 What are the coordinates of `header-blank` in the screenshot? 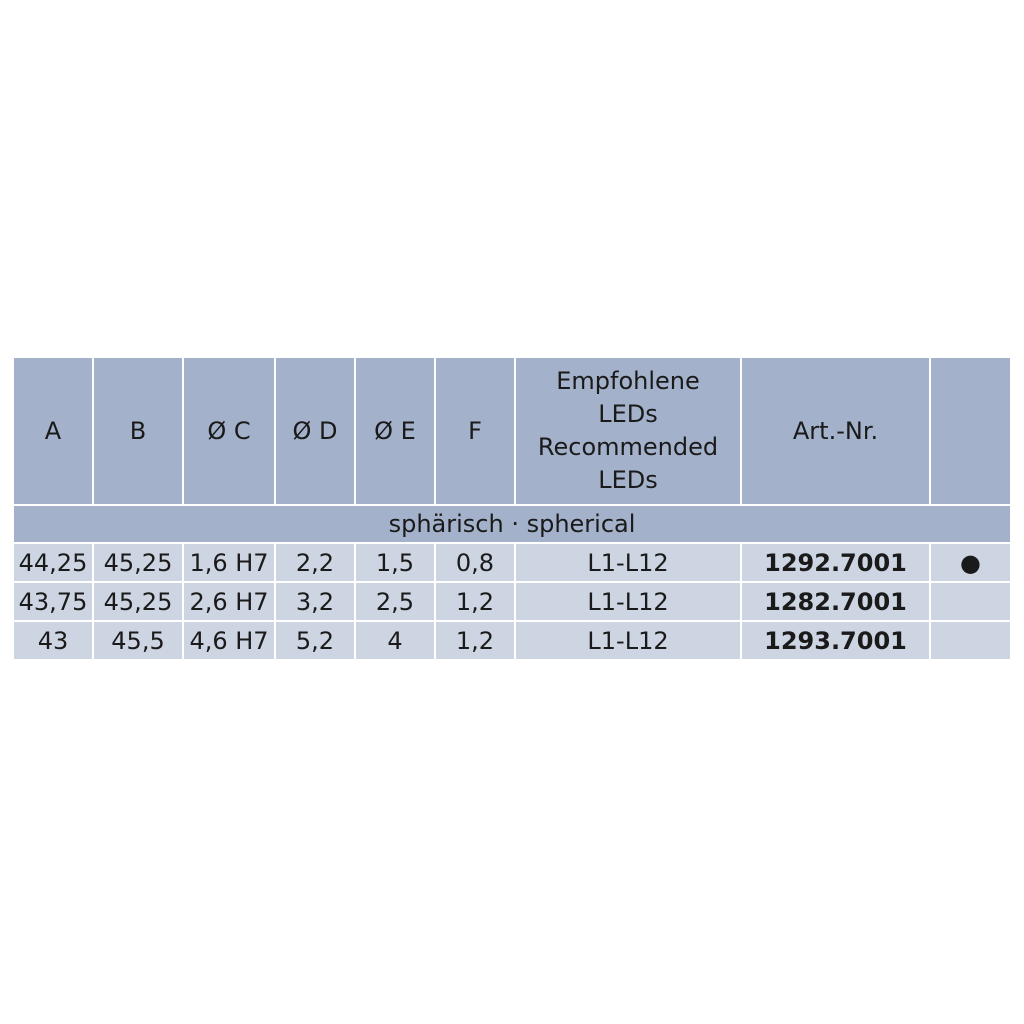 It's located at (970, 431).